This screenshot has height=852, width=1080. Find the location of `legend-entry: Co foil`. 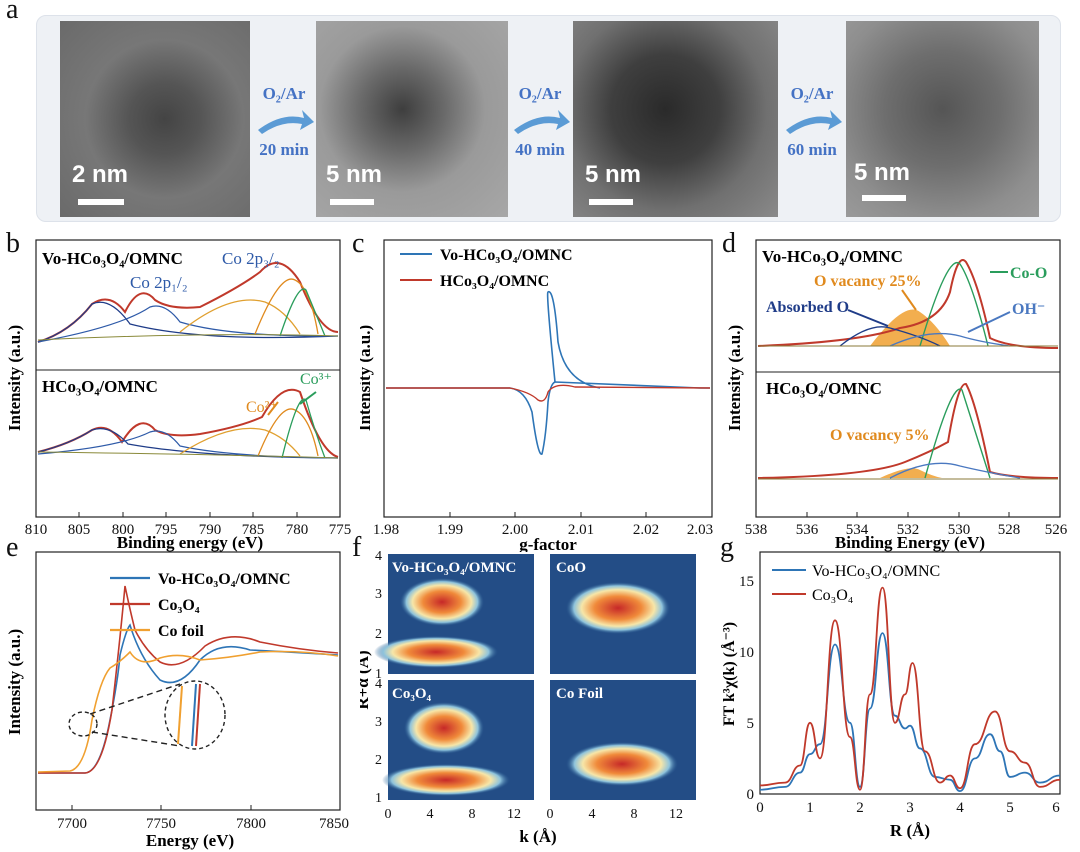

legend-entry: Co foil is located at coordinates (181, 631).